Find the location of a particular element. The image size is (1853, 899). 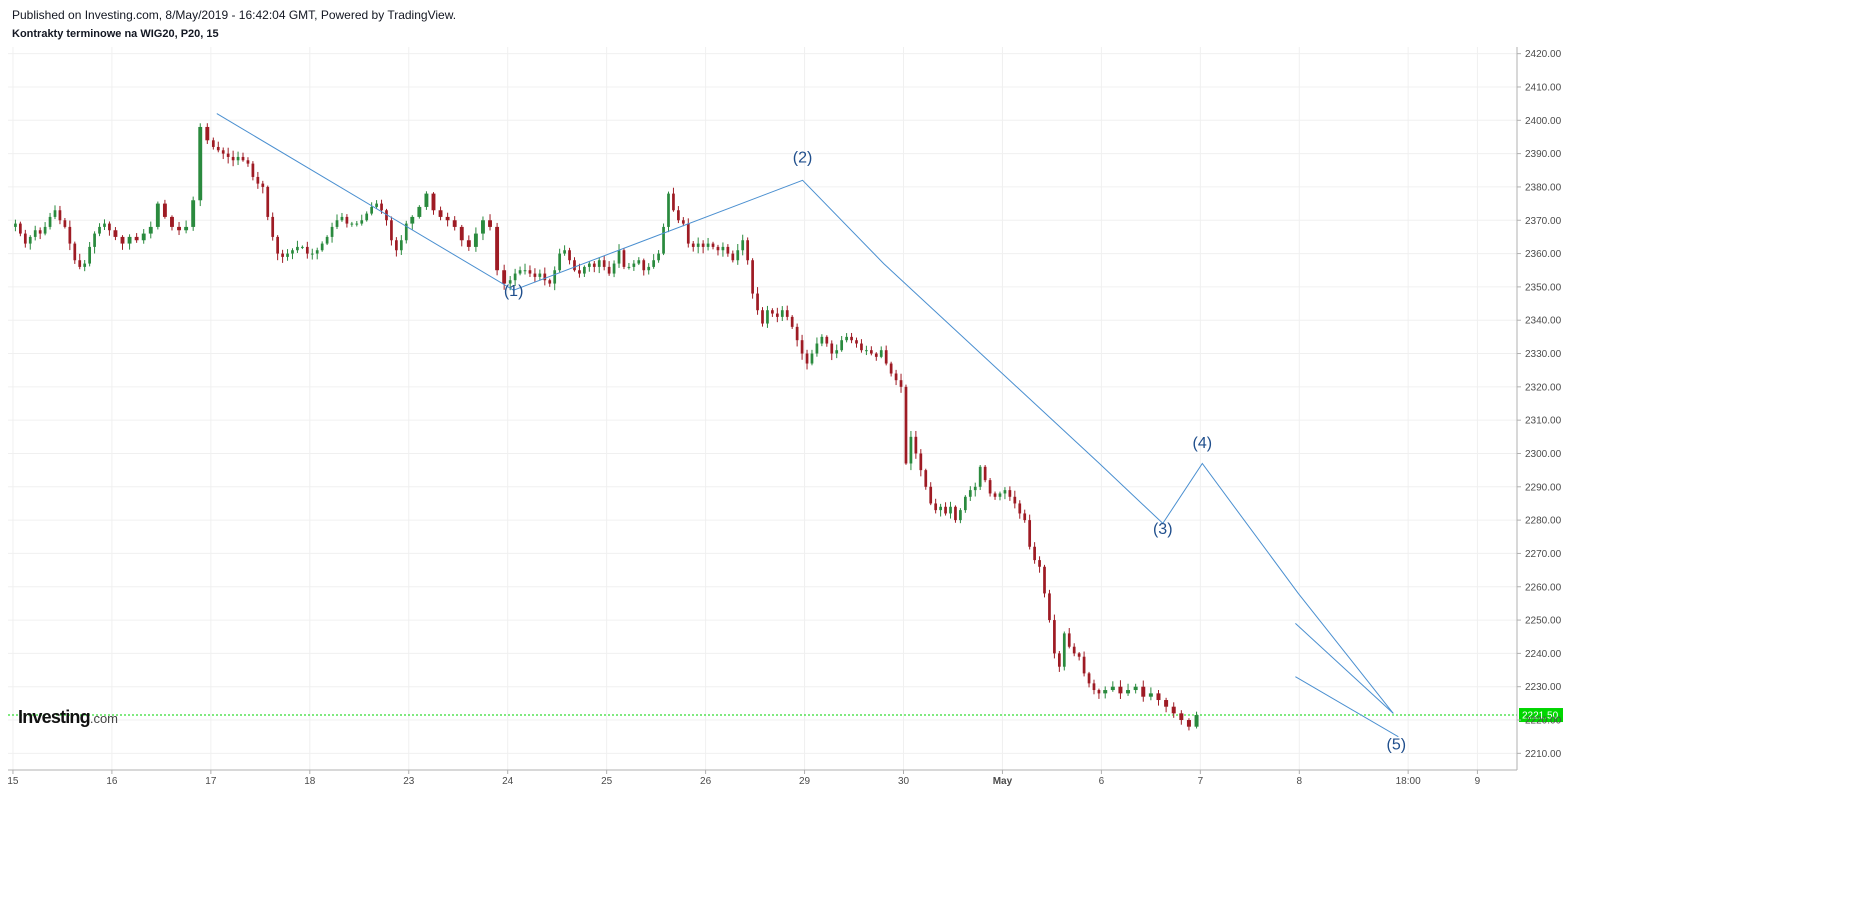

y-tick-label: 2260.00 is located at coordinates (1543, 587).